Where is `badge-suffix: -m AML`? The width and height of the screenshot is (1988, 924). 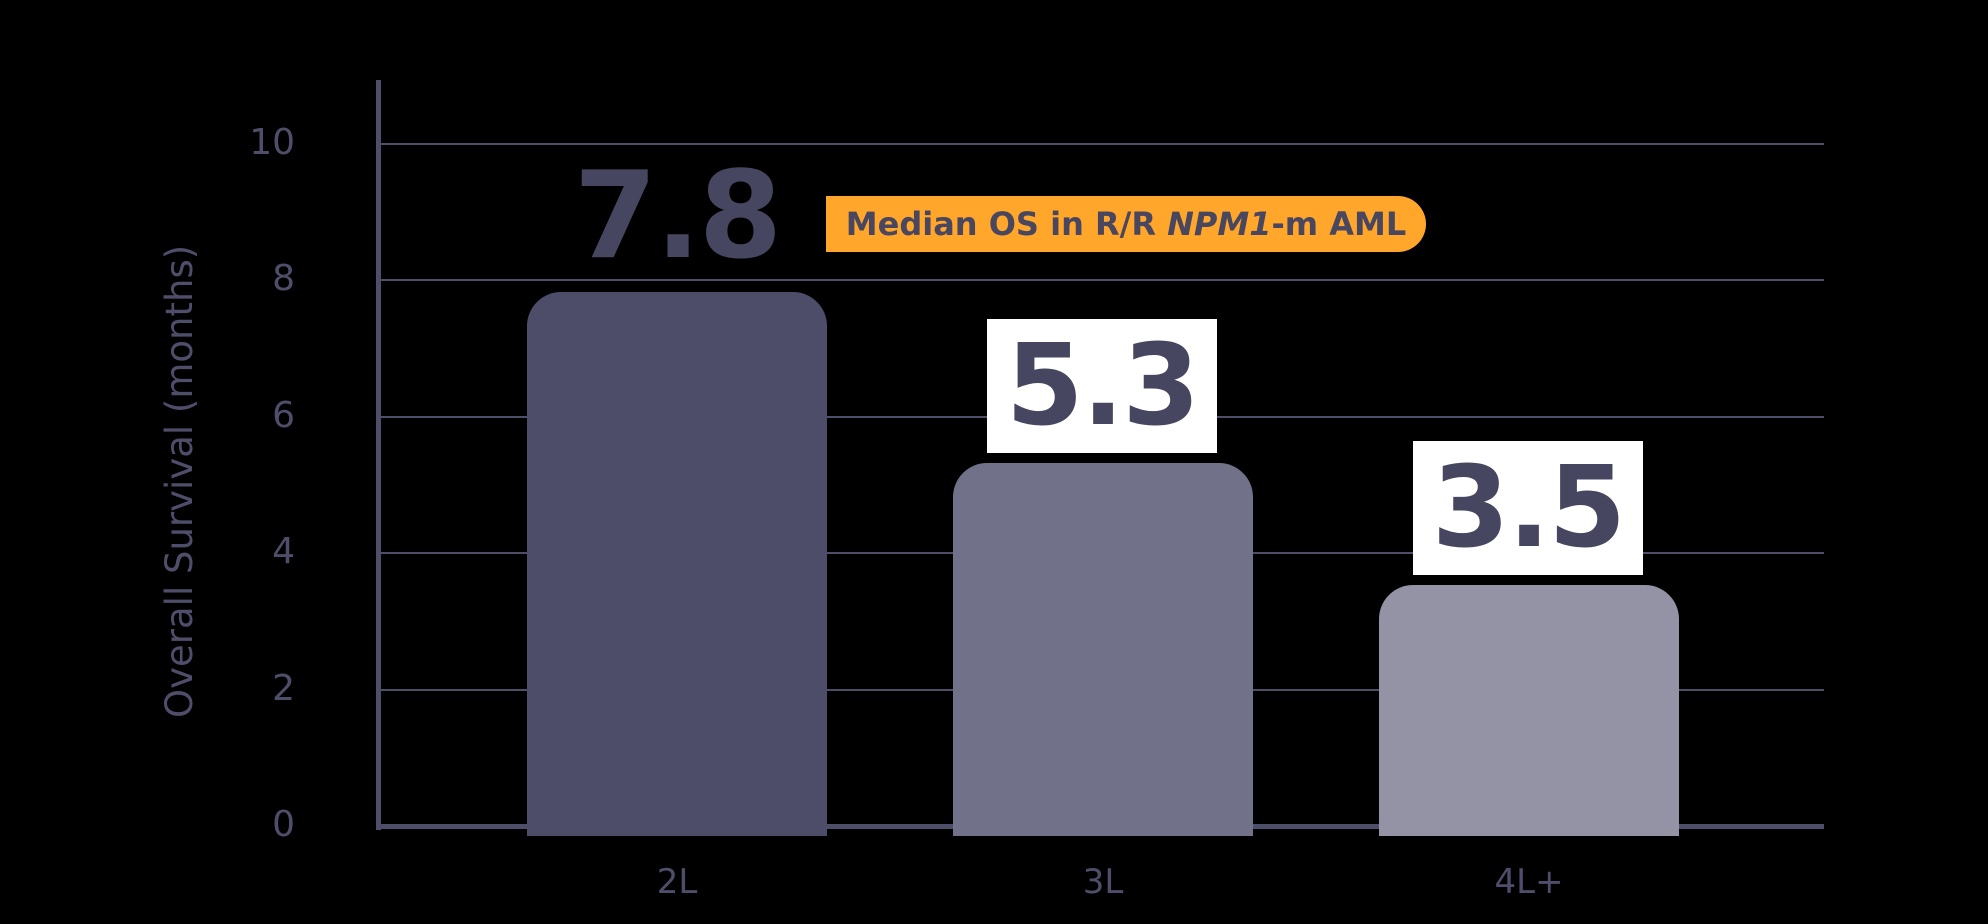 badge-suffix: -m AML is located at coordinates (1339, 224).